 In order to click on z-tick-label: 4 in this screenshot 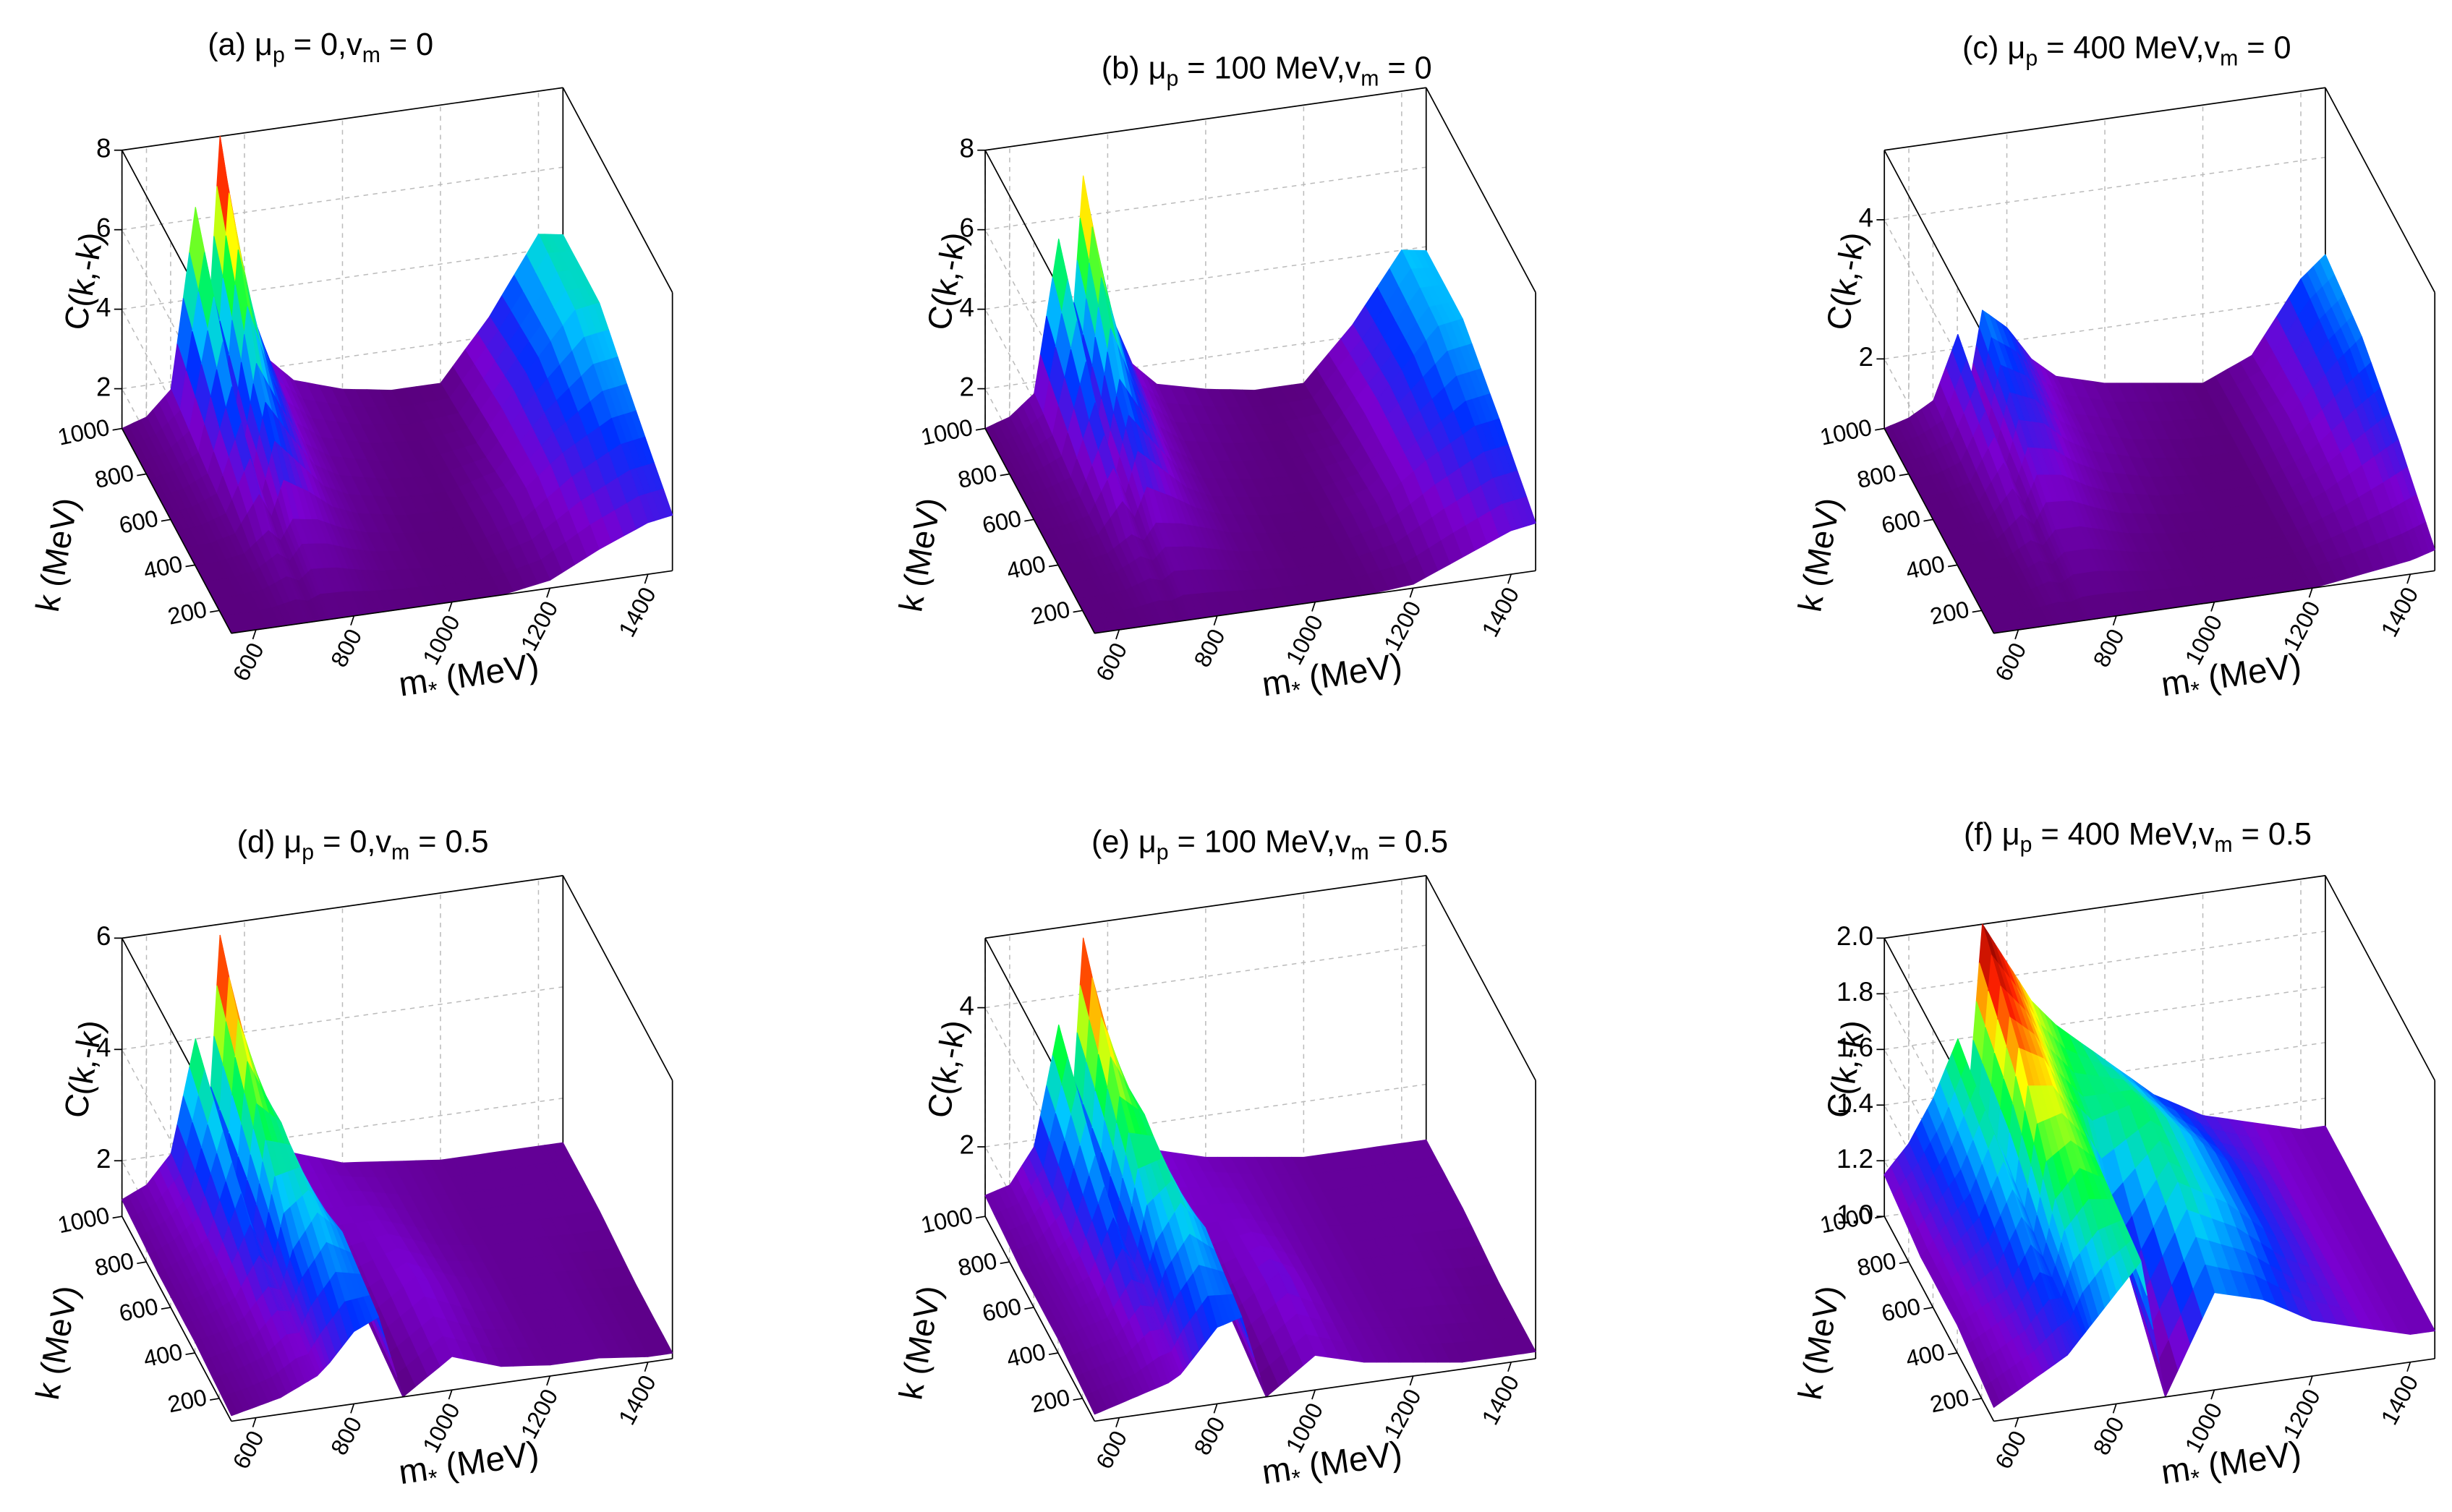, I will do `click(103, 1047)`.